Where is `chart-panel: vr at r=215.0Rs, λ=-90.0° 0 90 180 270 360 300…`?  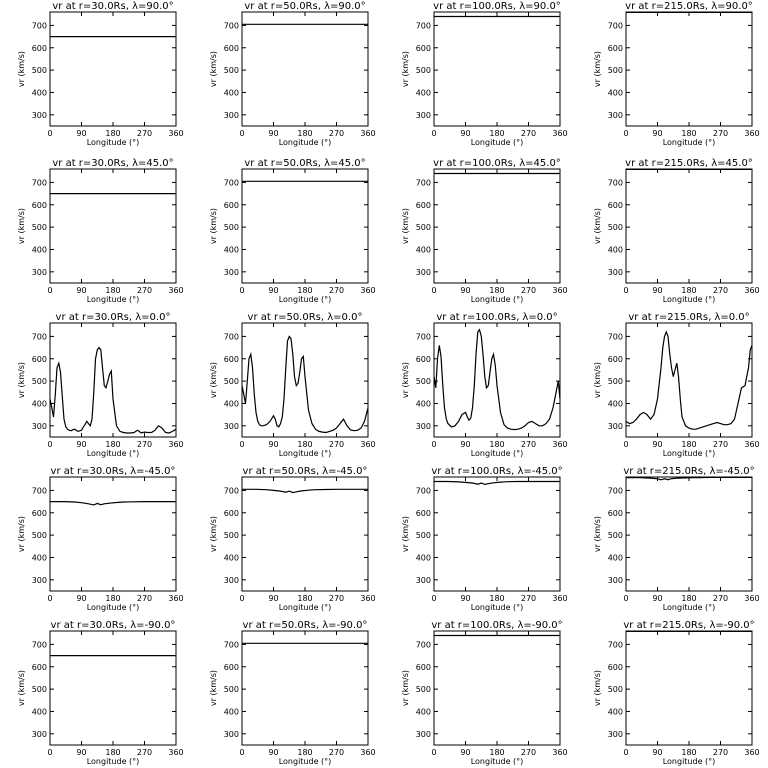
chart-panel: vr at r=215.0Rs, λ=-90.0° 0 90 180 270 360 300… is located at coordinates (676, 693).